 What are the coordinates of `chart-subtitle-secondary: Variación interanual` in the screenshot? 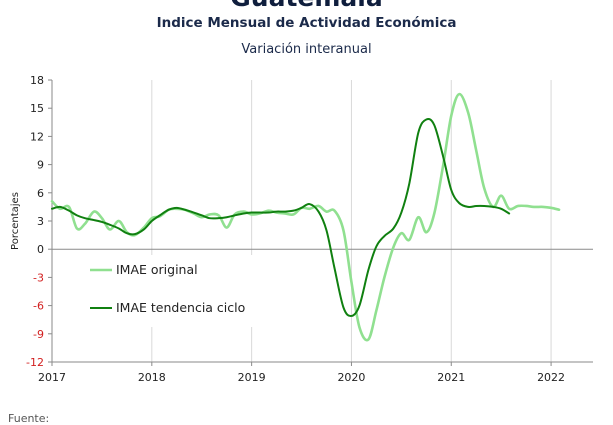 It's located at (306, 49).